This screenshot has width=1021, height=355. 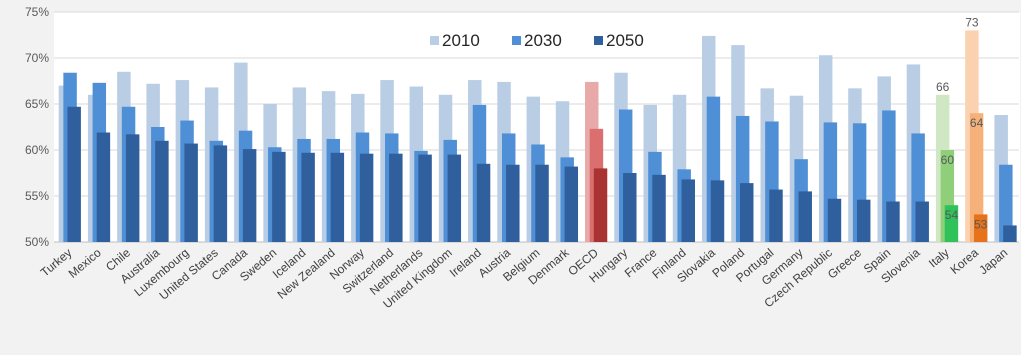 I want to click on y-tick-label: 65%, so click(x=37, y=104).